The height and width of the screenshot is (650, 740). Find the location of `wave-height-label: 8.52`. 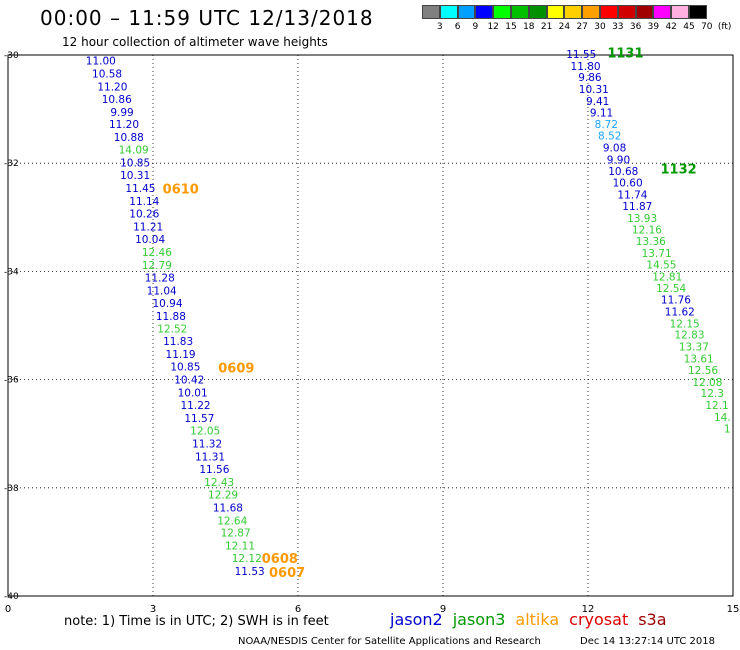

wave-height-label: 8.52 is located at coordinates (609, 137).